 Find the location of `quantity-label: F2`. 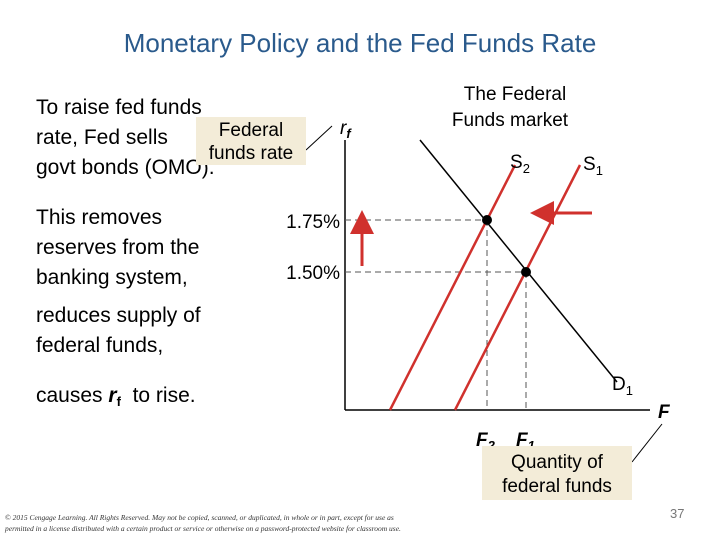

quantity-label: F2 is located at coordinates (486, 441).